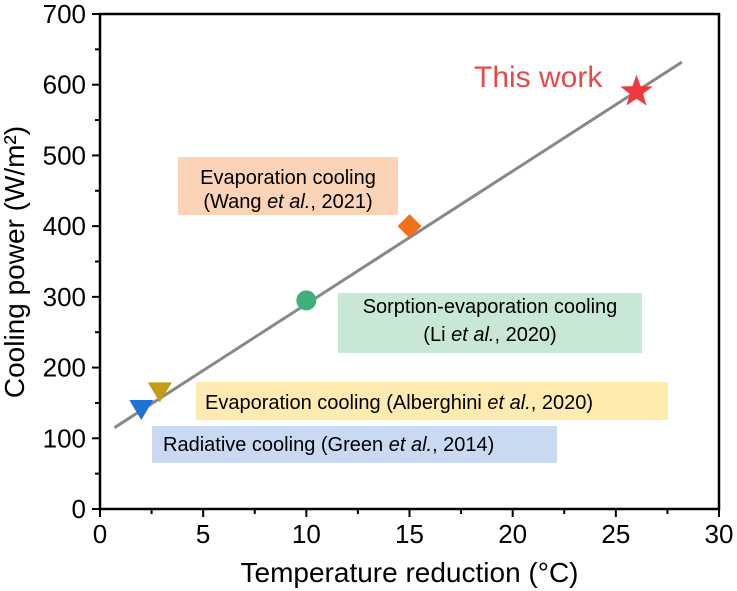  Describe the element at coordinates (438, 335) in the screenshot. I see `citation-author: Li` at that location.